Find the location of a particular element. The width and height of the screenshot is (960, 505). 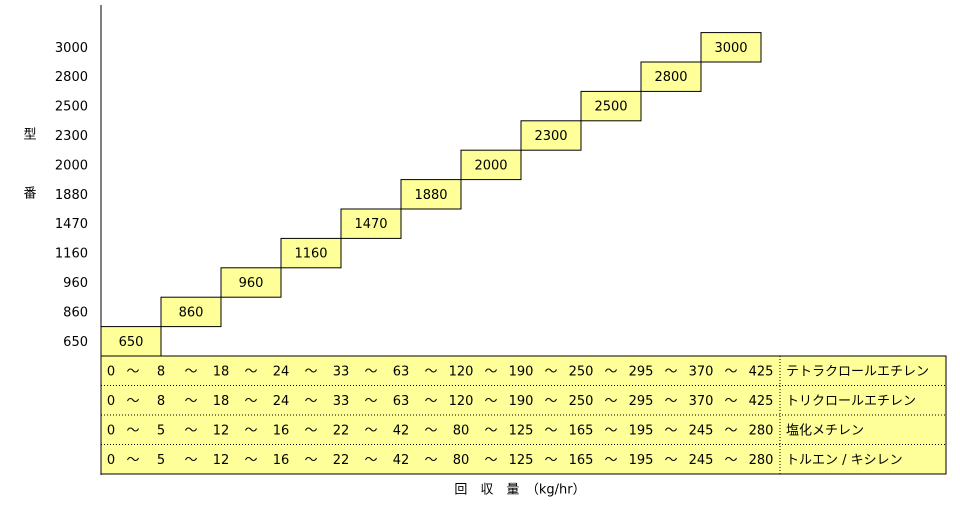

model-label: 2300 is located at coordinates (550, 136).